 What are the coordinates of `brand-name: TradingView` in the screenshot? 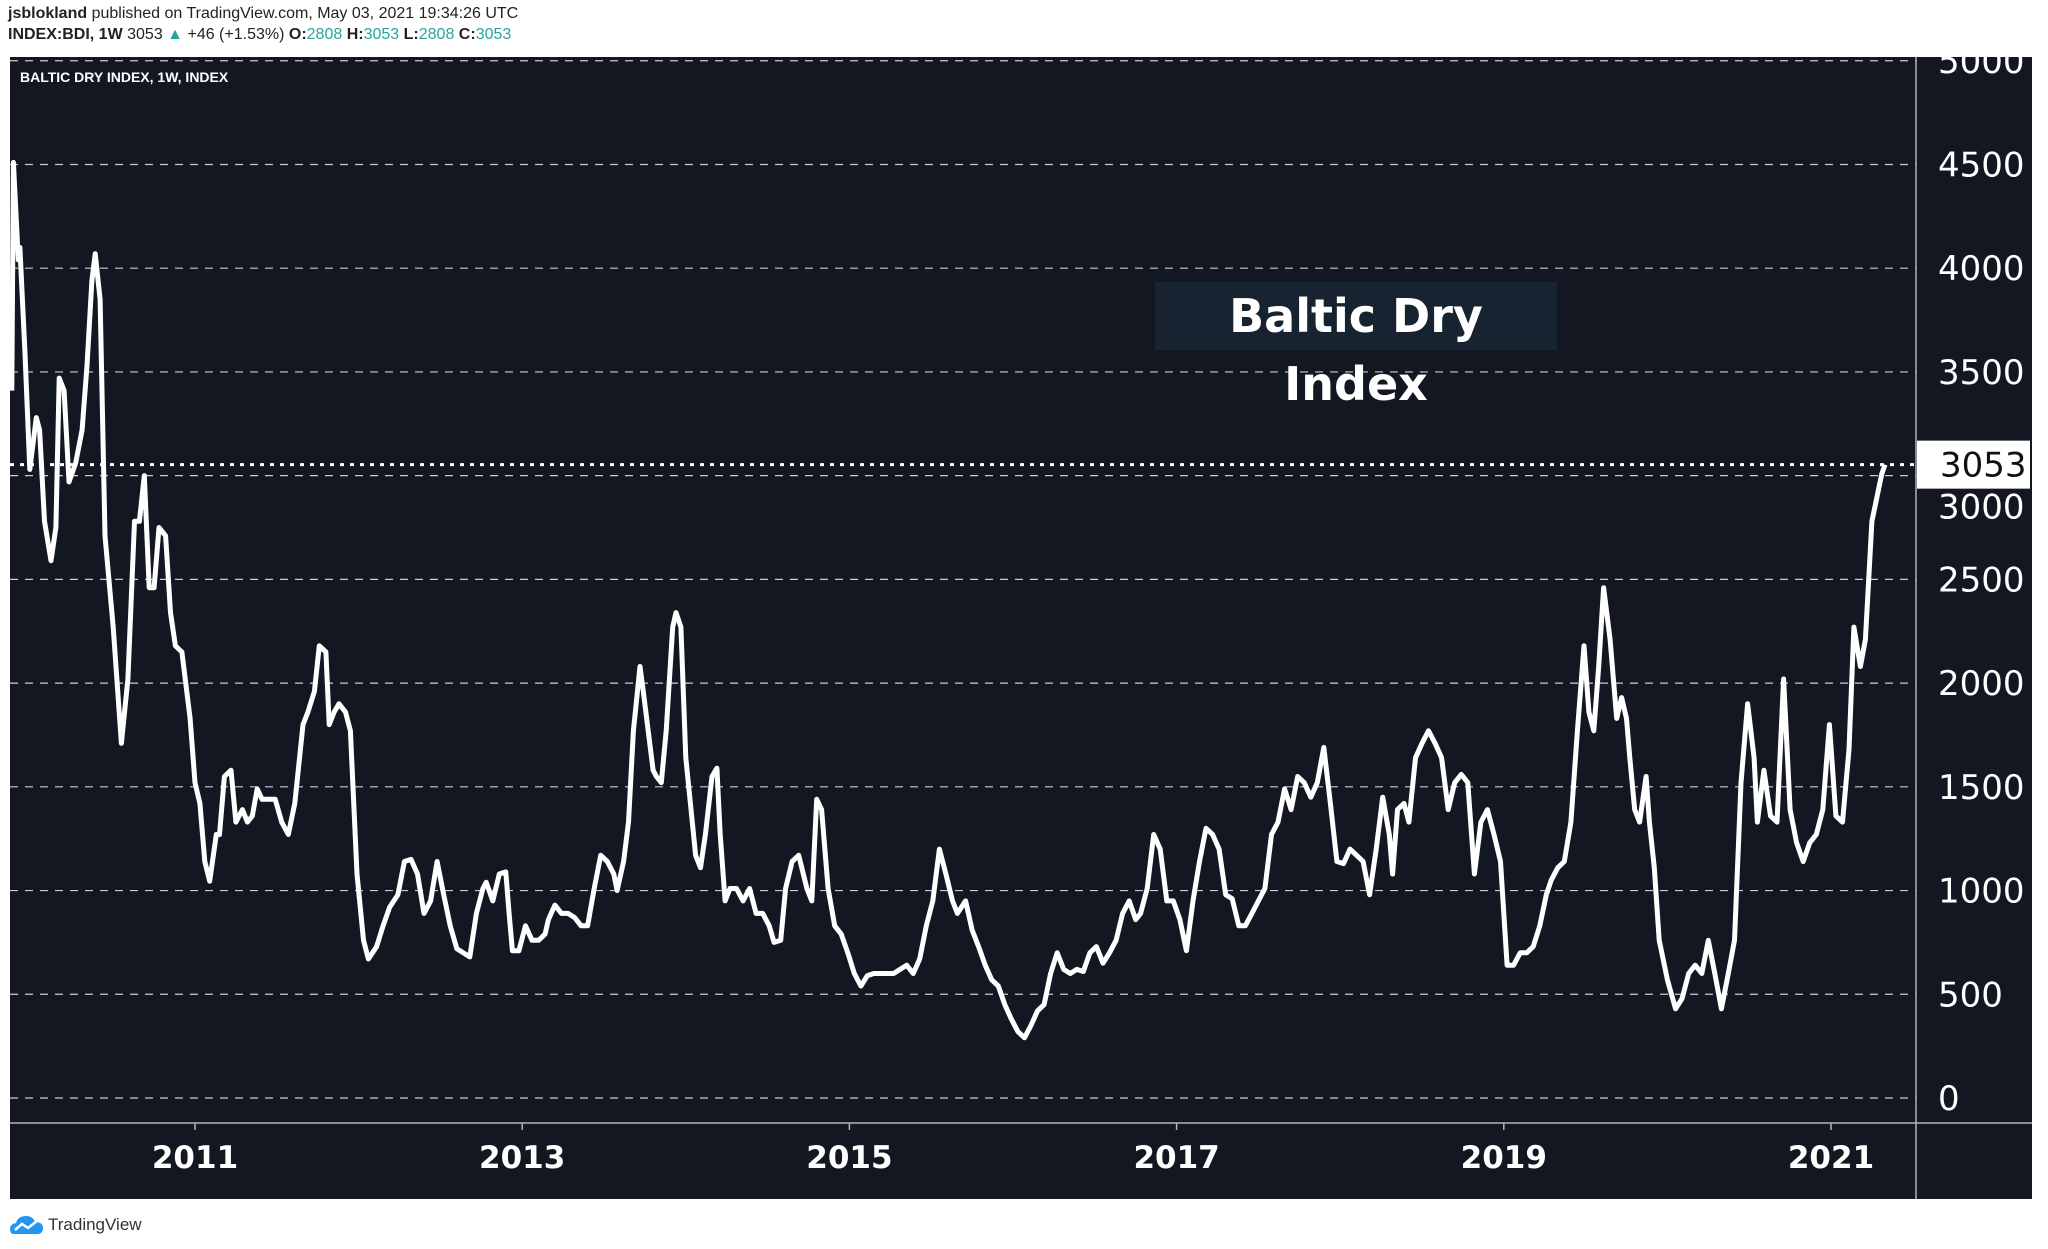 It's located at (95, 1224).